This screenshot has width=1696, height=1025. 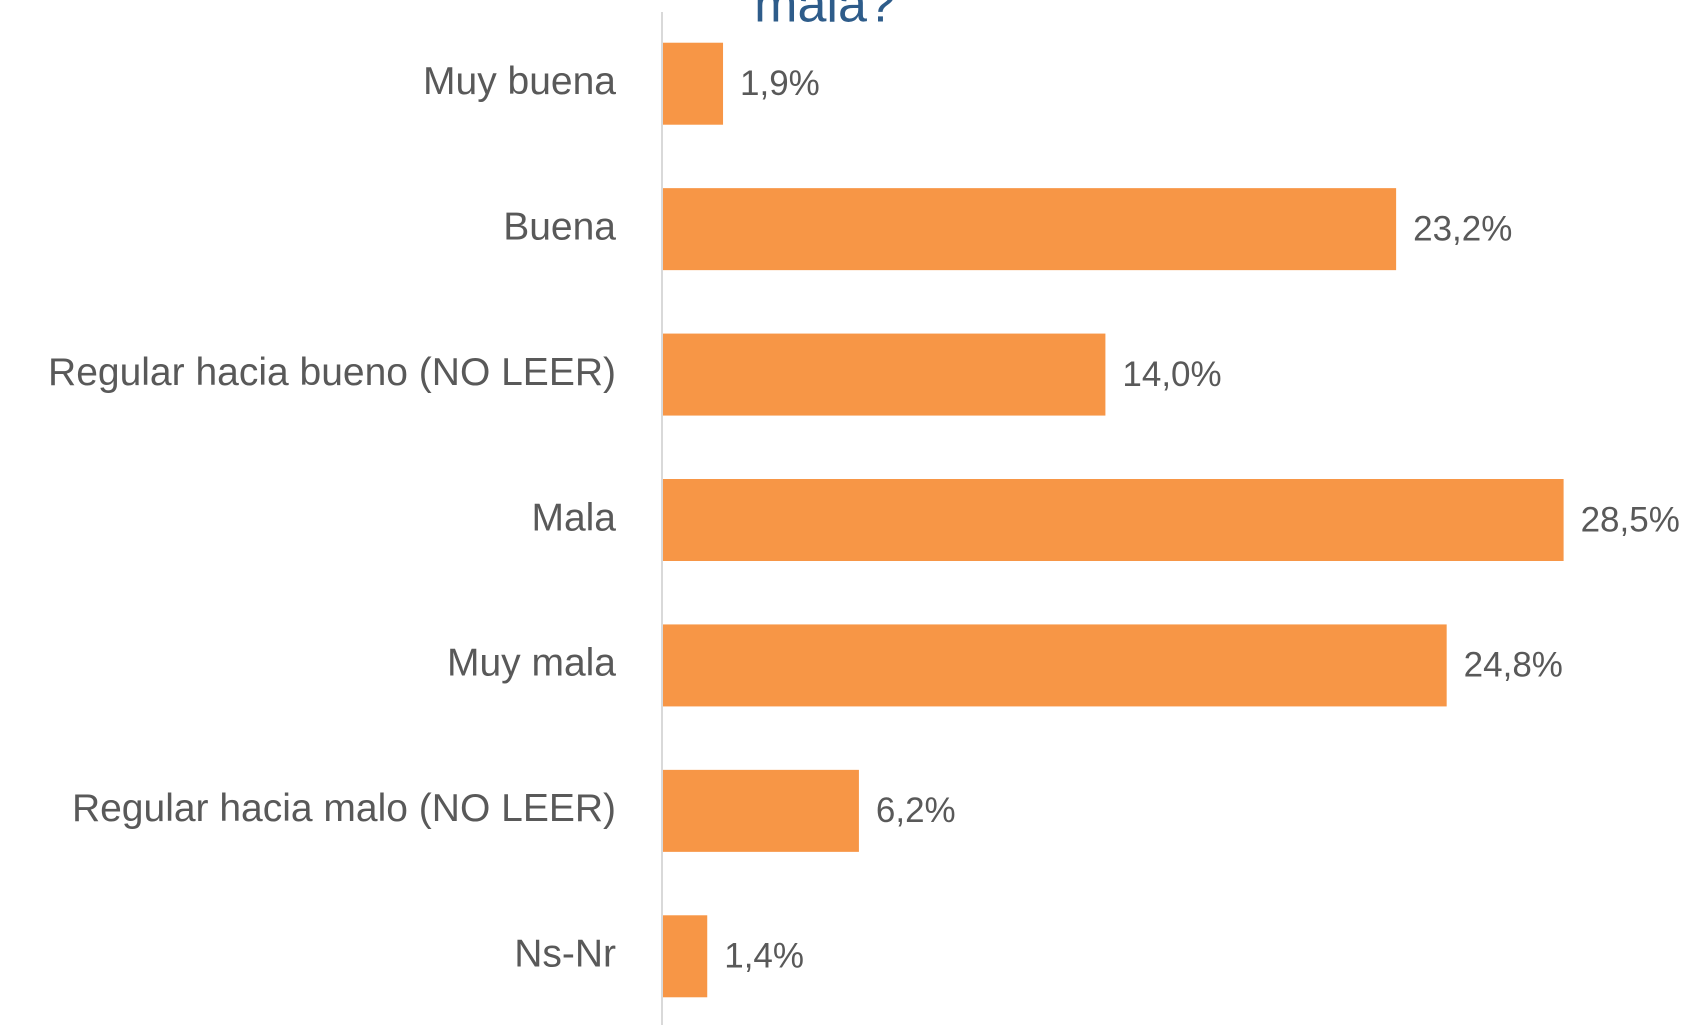 What do you see at coordinates (519, 81) in the screenshot?
I see `category-label: Muy buena` at bounding box center [519, 81].